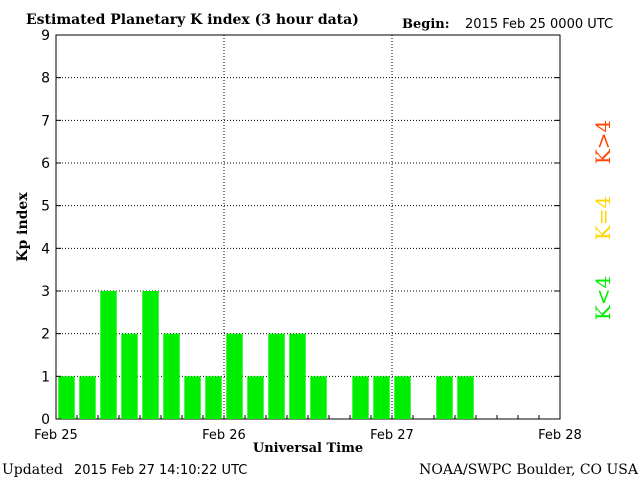 This screenshot has width=640, height=480. Describe the element at coordinates (45, 292) in the screenshot. I see `y-tick-label: 3` at that location.